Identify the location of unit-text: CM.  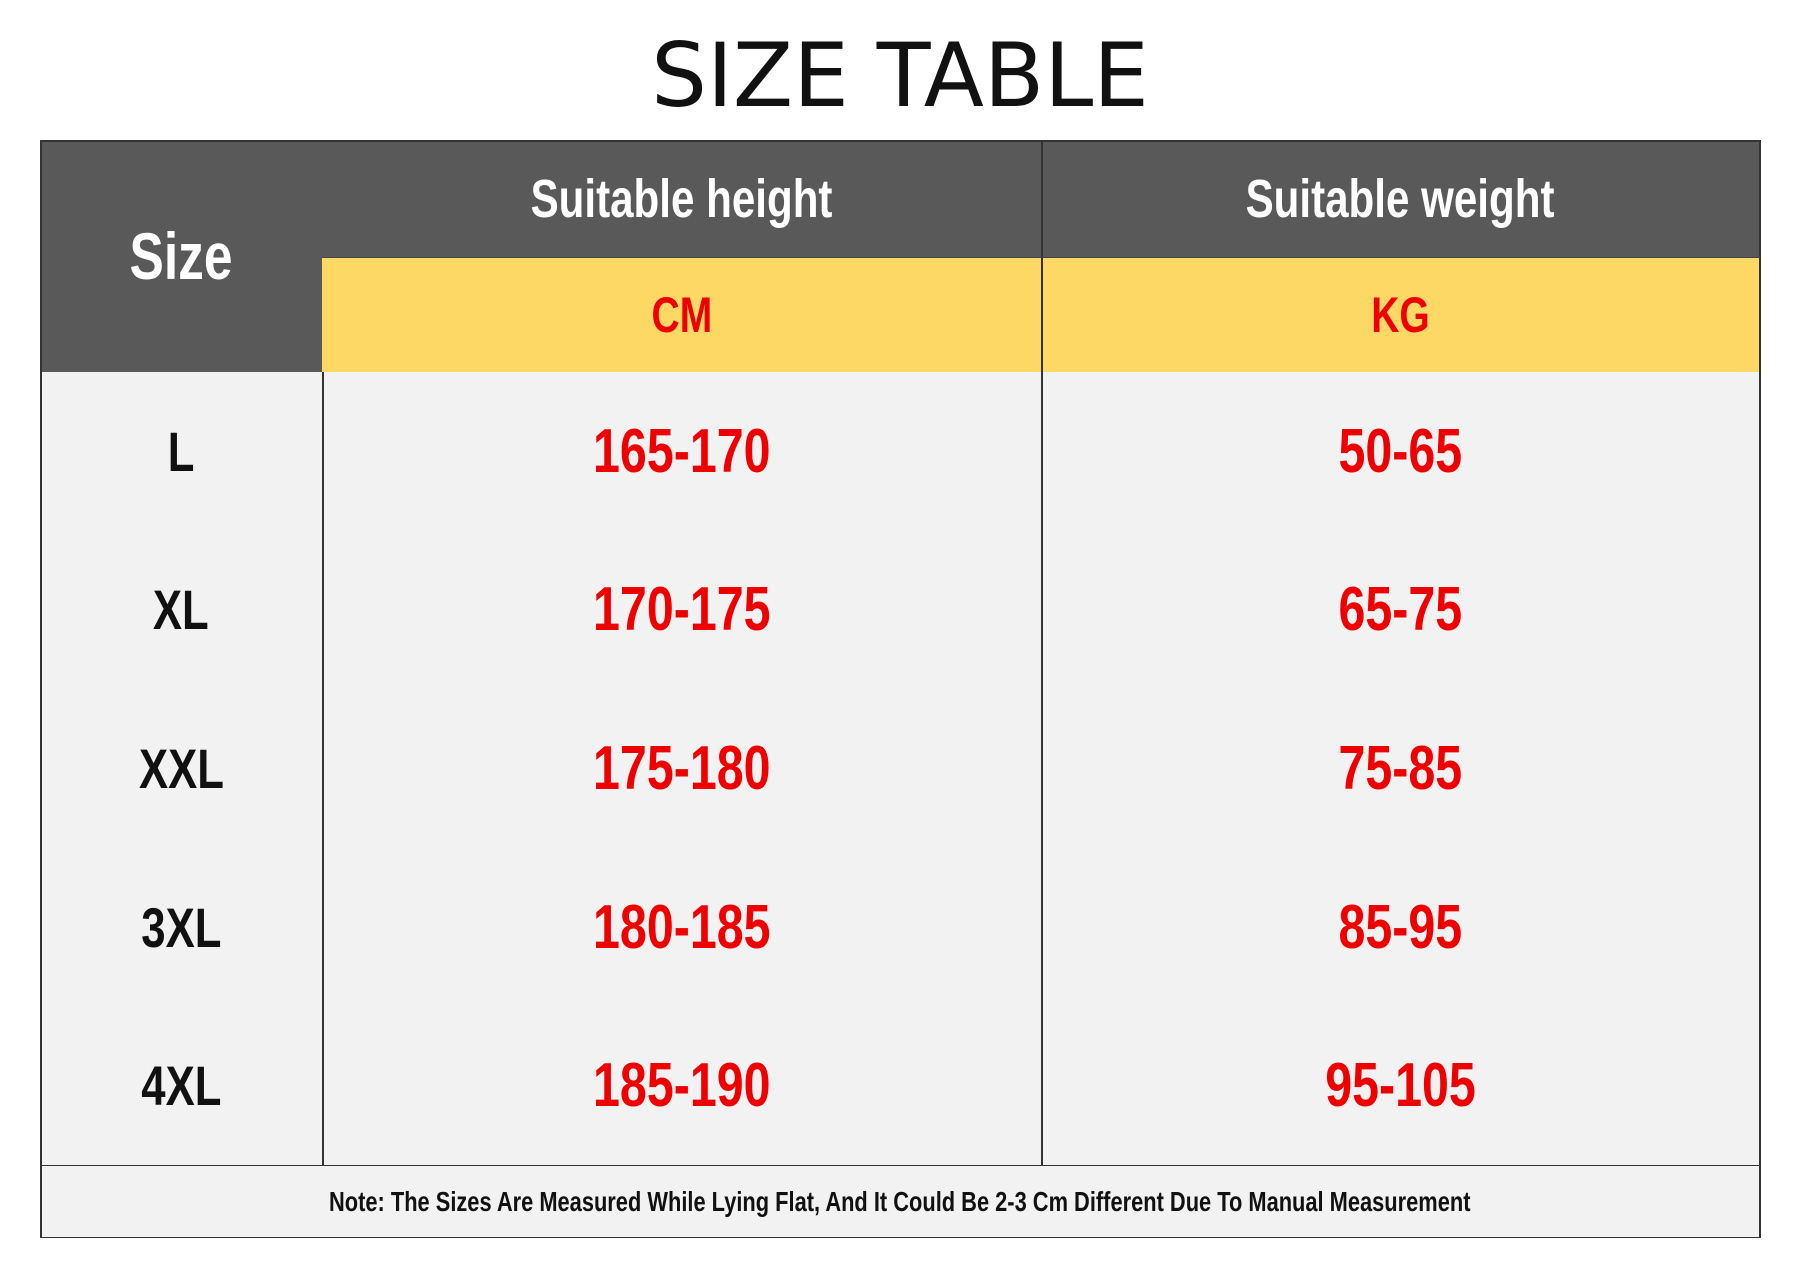
(681, 314).